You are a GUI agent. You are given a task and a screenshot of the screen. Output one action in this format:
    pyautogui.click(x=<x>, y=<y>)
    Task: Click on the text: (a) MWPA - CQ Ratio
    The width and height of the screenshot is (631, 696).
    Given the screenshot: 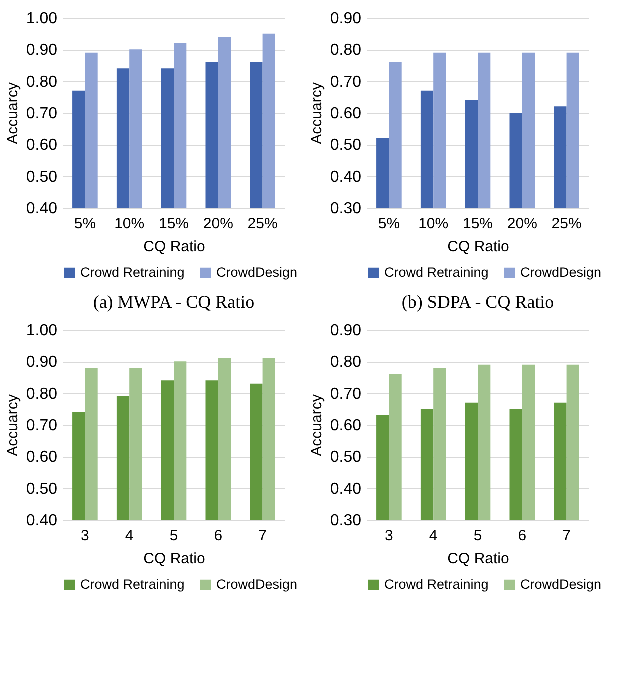 What is the action you would take?
    pyautogui.click(x=174, y=302)
    